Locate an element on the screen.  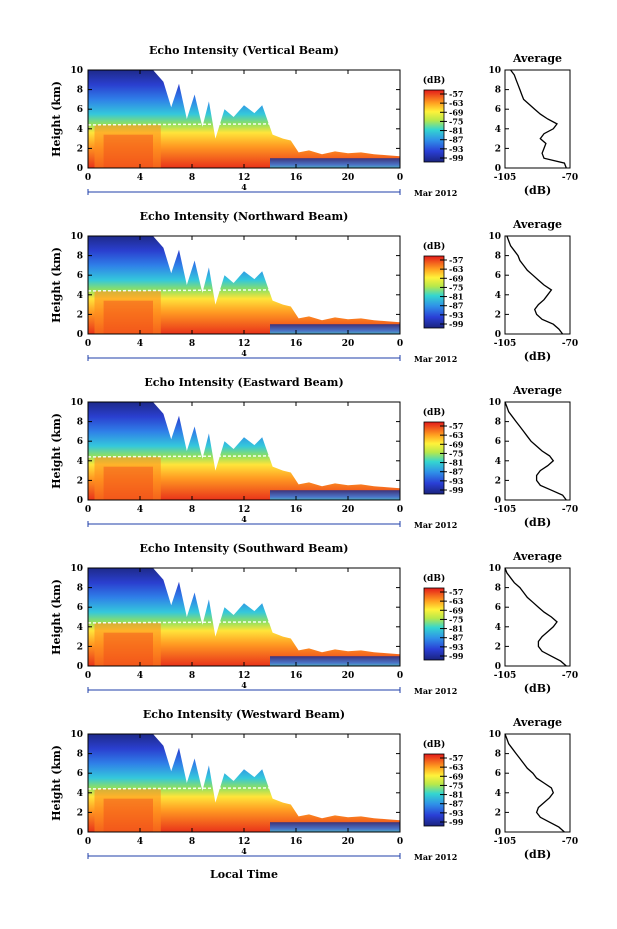
y-tick-label: 10 is located at coordinates (76, 71).